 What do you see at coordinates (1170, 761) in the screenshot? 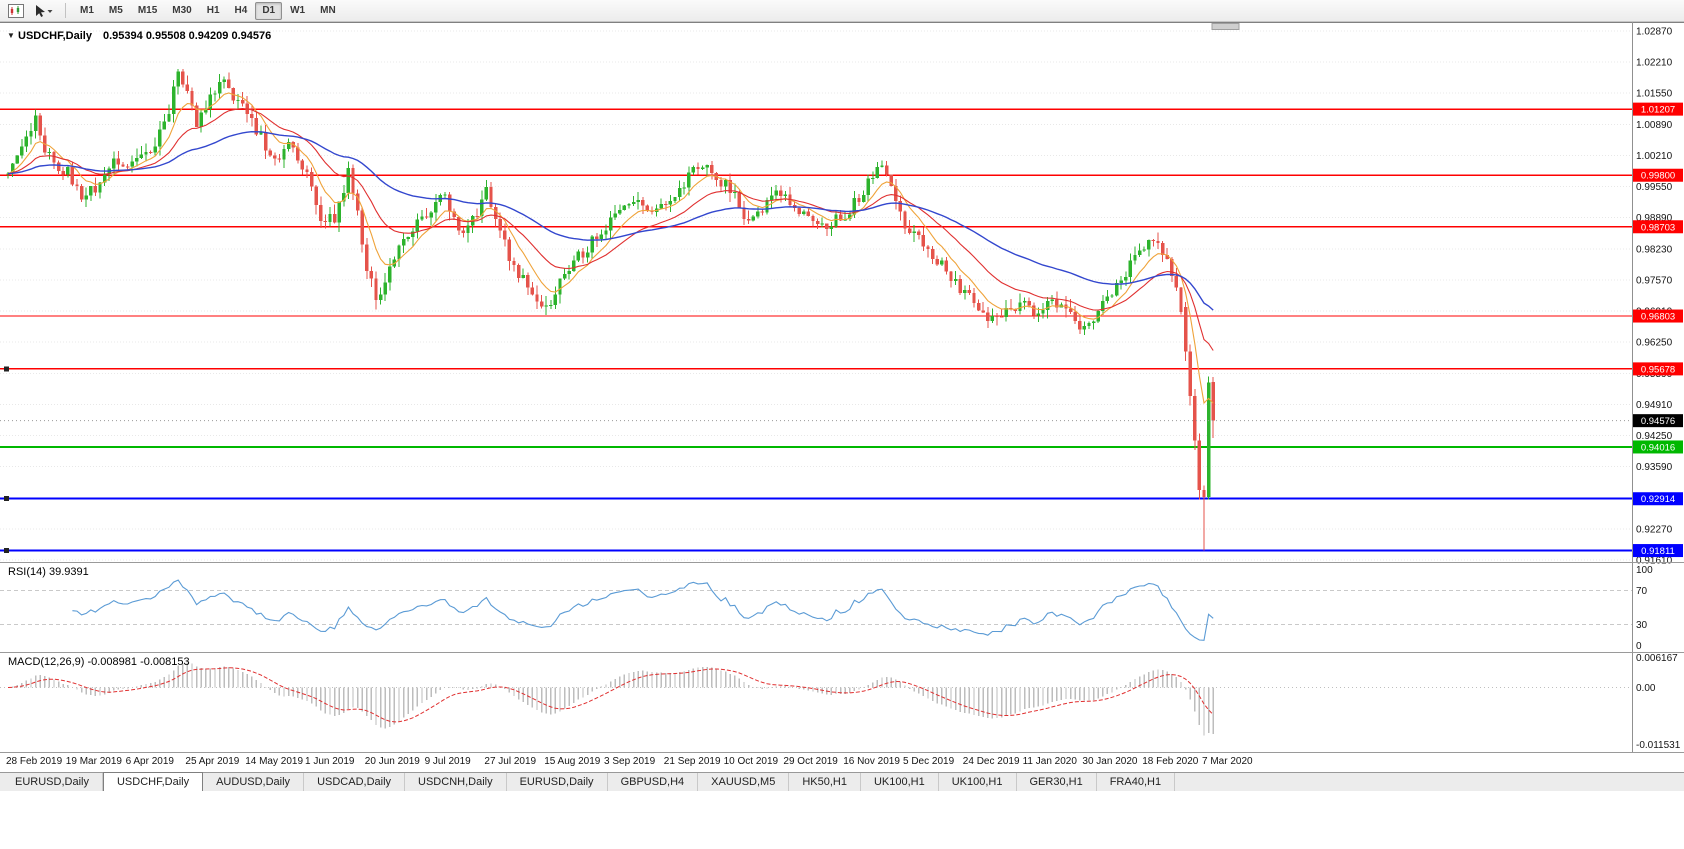
I see `time-axis-label: 18 Feb 2020` at bounding box center [1170, 761].